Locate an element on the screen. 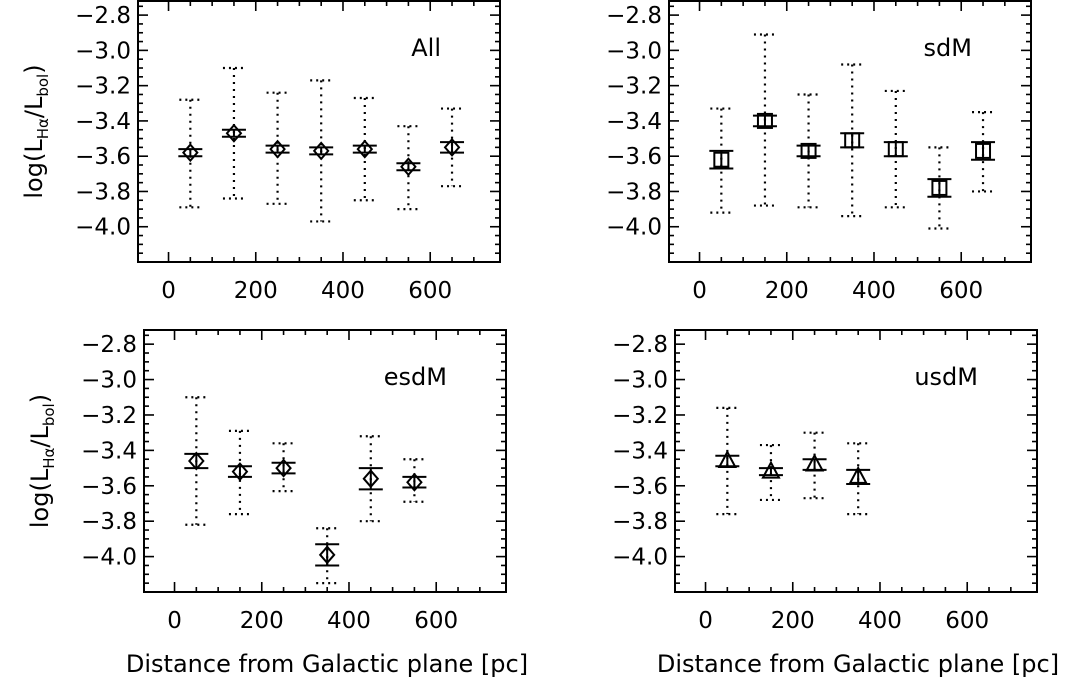 The height and width of the screenshot is (684, 1086). x-axis-title: Distance from Galactic plane [pc] is located at coordinates (858, 664).